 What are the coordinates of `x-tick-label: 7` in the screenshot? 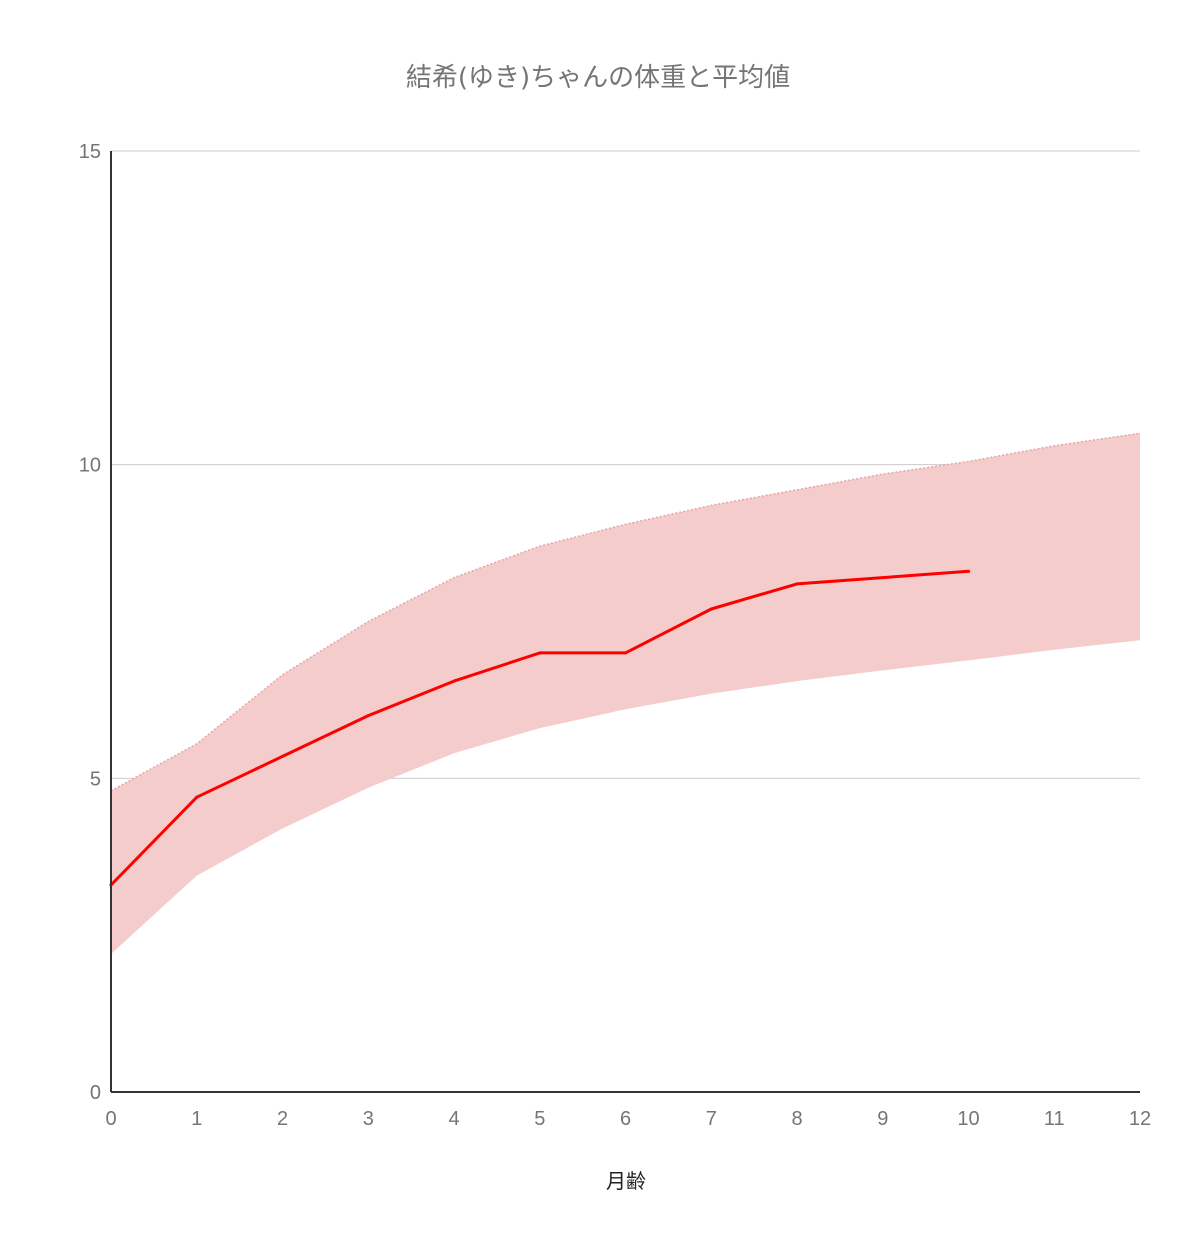 It's located at (711, 1119).